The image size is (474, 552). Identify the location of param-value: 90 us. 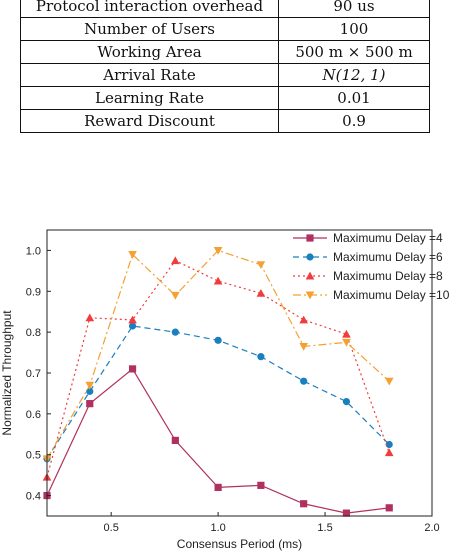
(354, 9).